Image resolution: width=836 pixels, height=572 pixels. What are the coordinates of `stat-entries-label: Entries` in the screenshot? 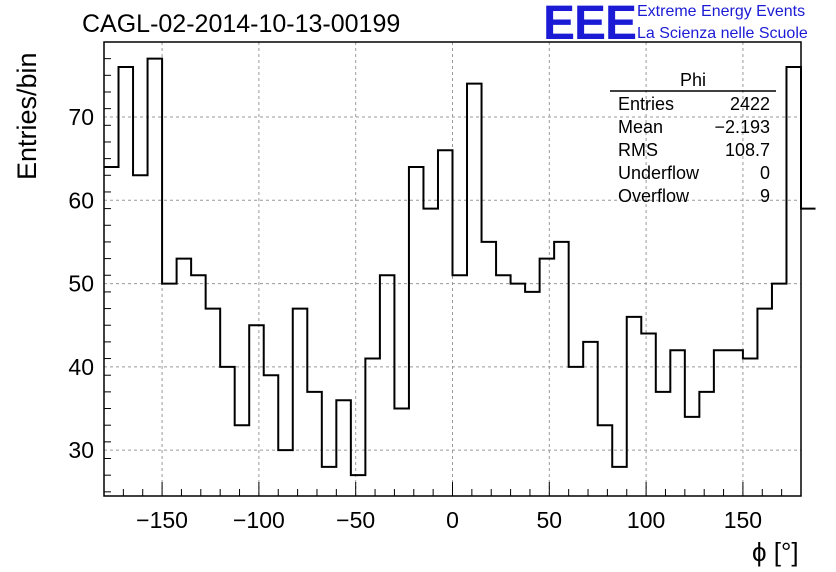 It's located at (646, 104).